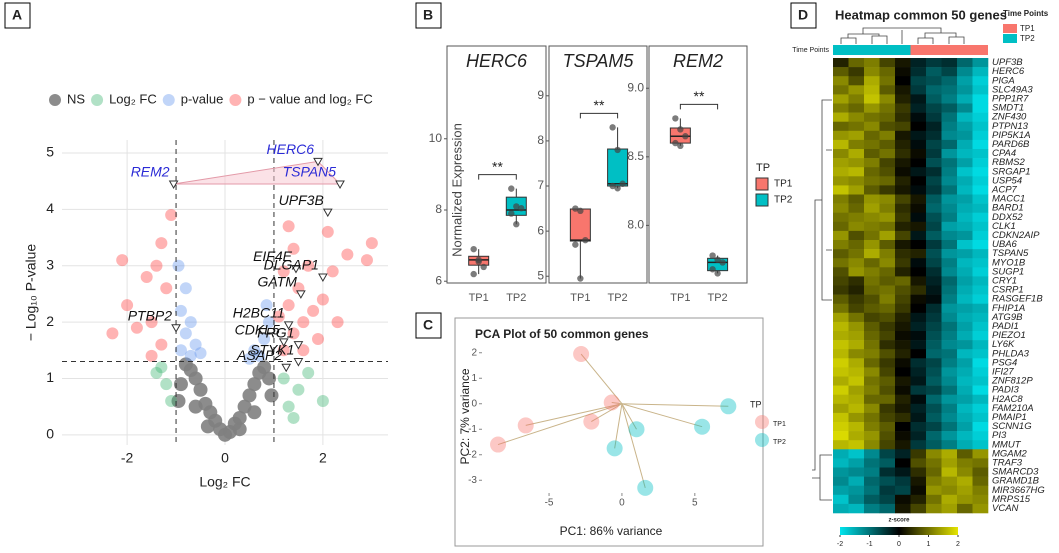 The height and width of the screenshot is (553, 1059). Describe the element at coordinates (1005, 244) in the screenshot. I see `row-label: UBA6` at that location.